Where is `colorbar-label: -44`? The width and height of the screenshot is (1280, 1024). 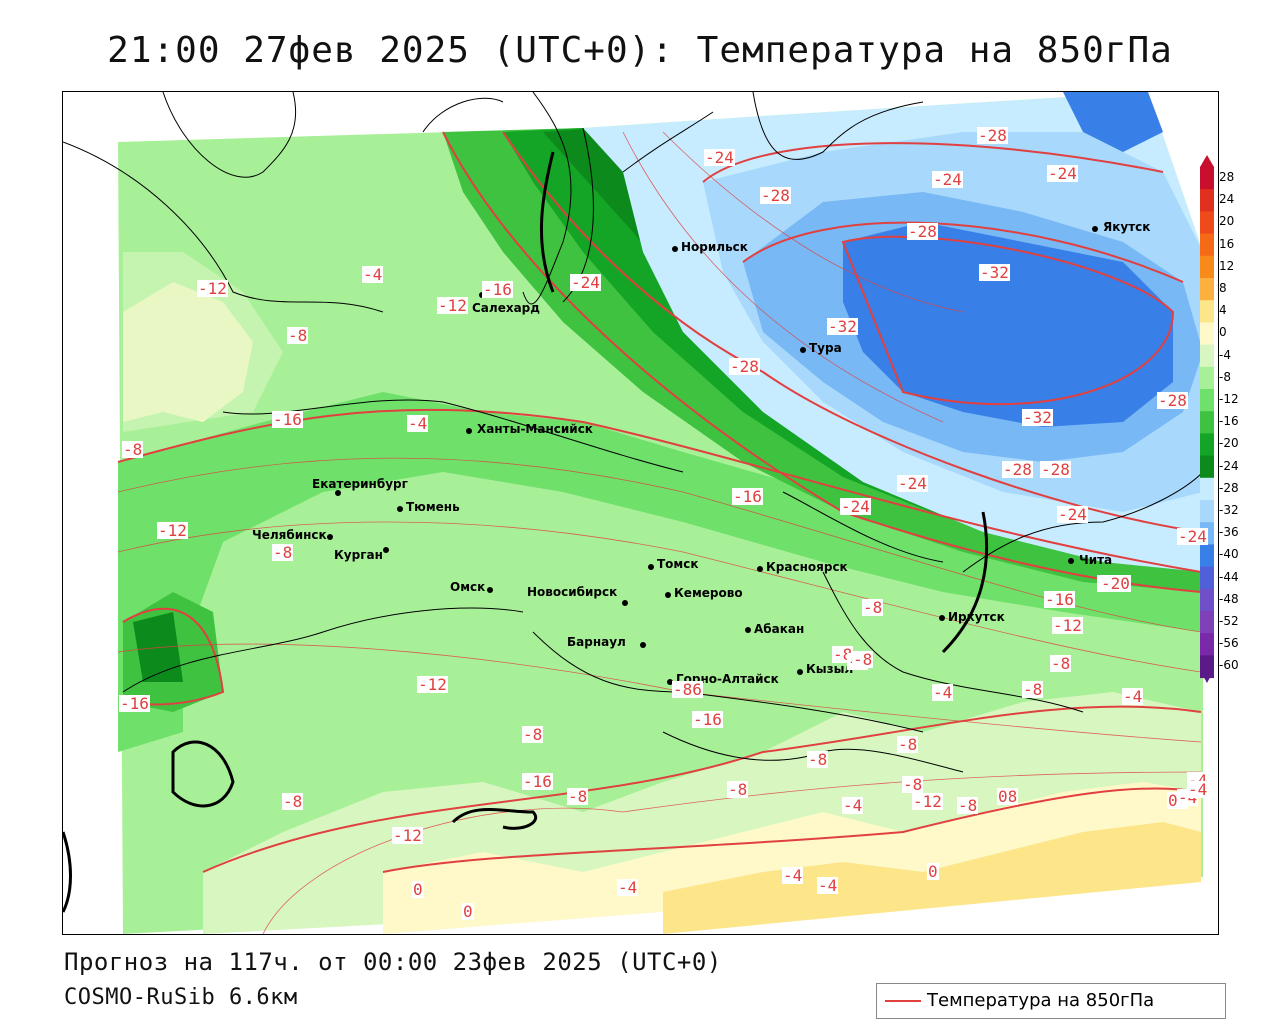
colorbar-label: -44 is located at coordinates (1229, 576).